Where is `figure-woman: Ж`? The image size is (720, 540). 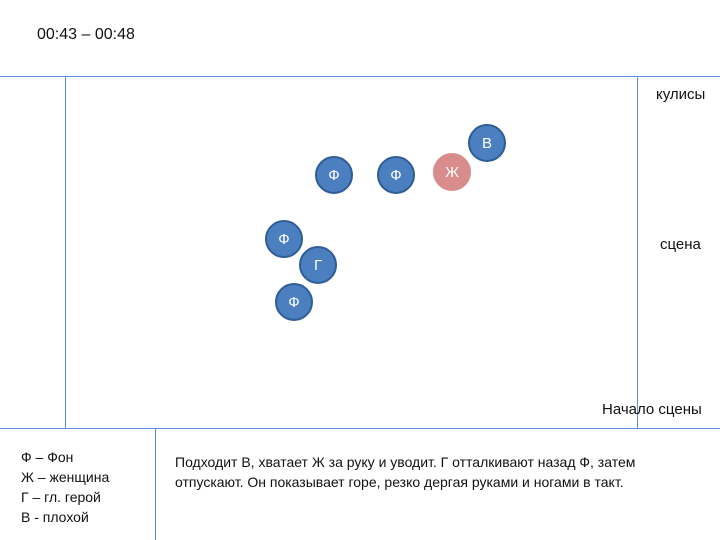
figure-woman: Ж is located at coordinates (452, 172).